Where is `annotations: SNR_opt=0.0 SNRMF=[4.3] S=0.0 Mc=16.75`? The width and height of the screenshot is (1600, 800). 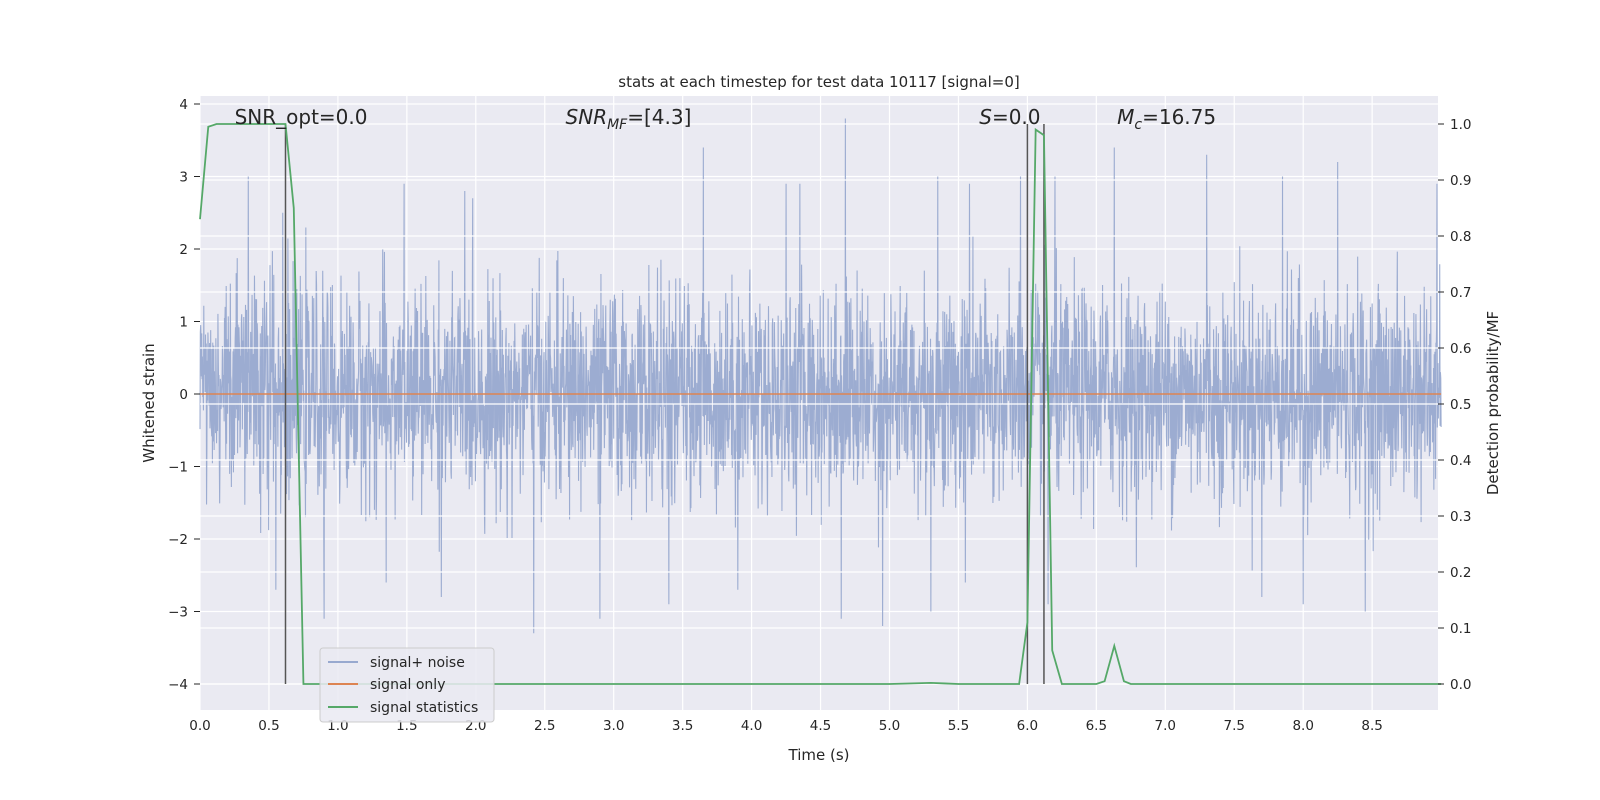 annotations: SNR_opt=0.0 SNRMF=[4.3] S=0.0 Mc=16.75 is located at coordinates (726, 119).